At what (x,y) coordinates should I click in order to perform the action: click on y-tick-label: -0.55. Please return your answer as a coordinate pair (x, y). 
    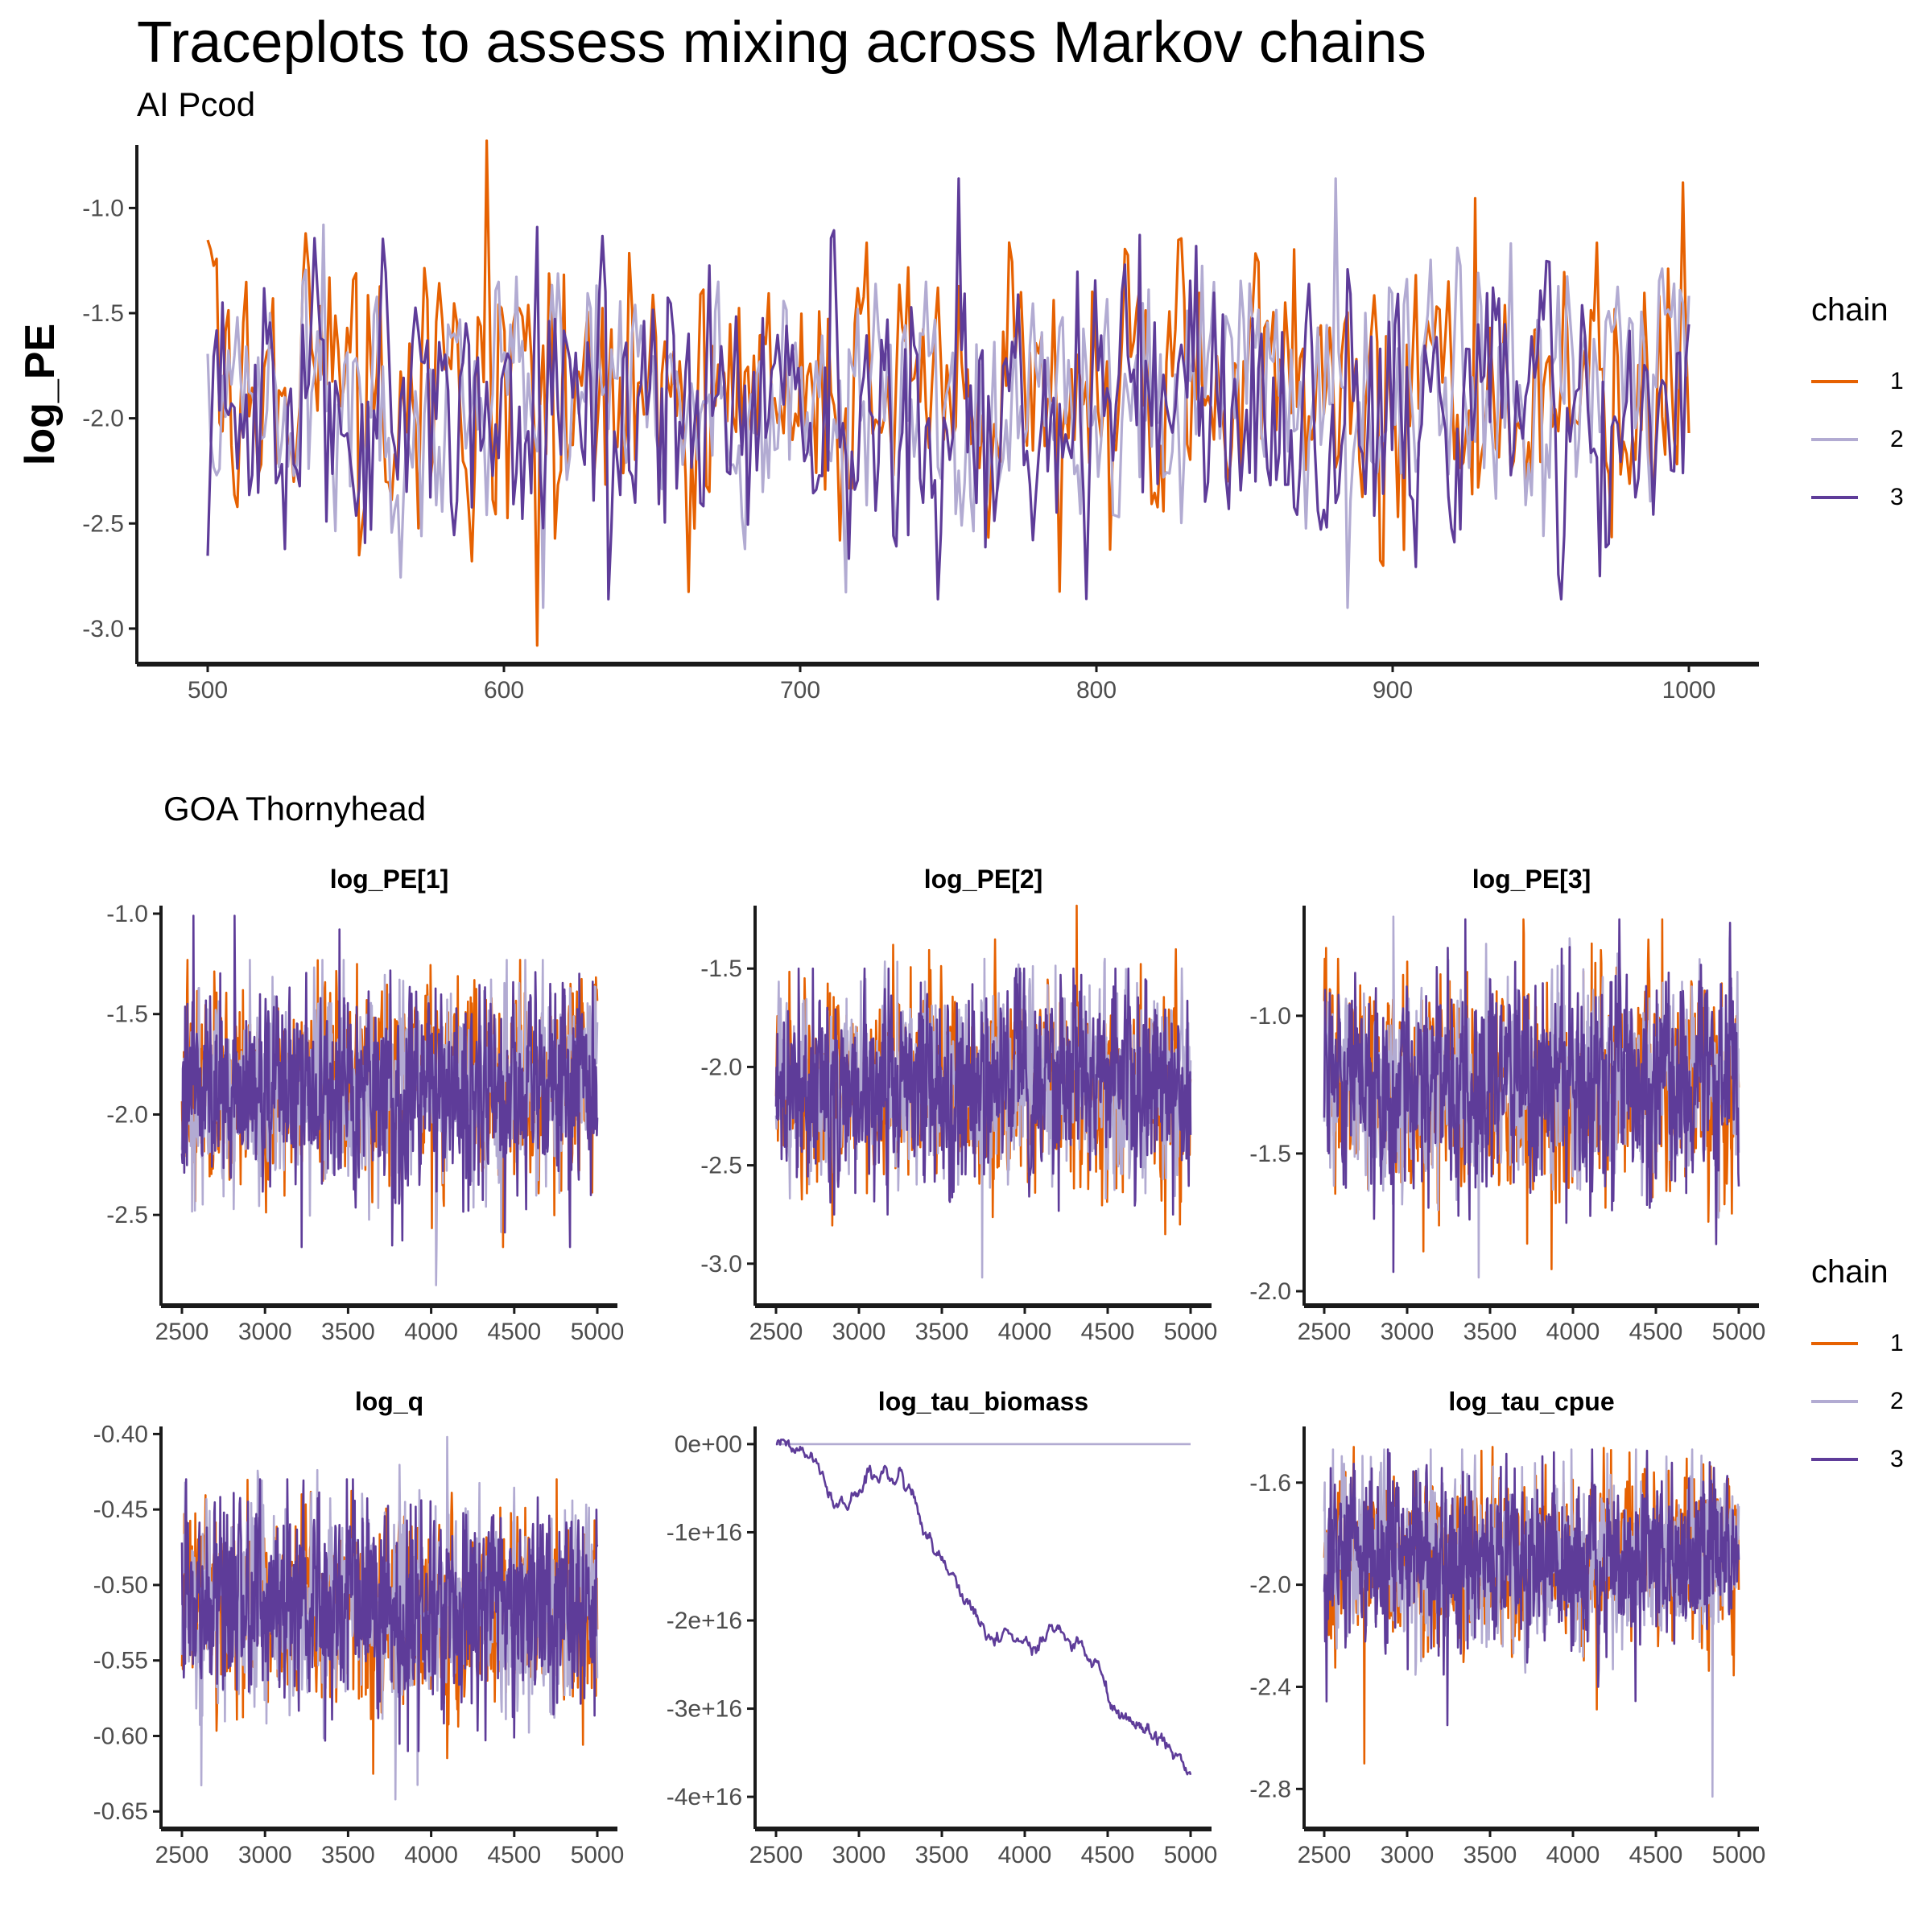
    Looking at the image, I should click on (121, 1661).